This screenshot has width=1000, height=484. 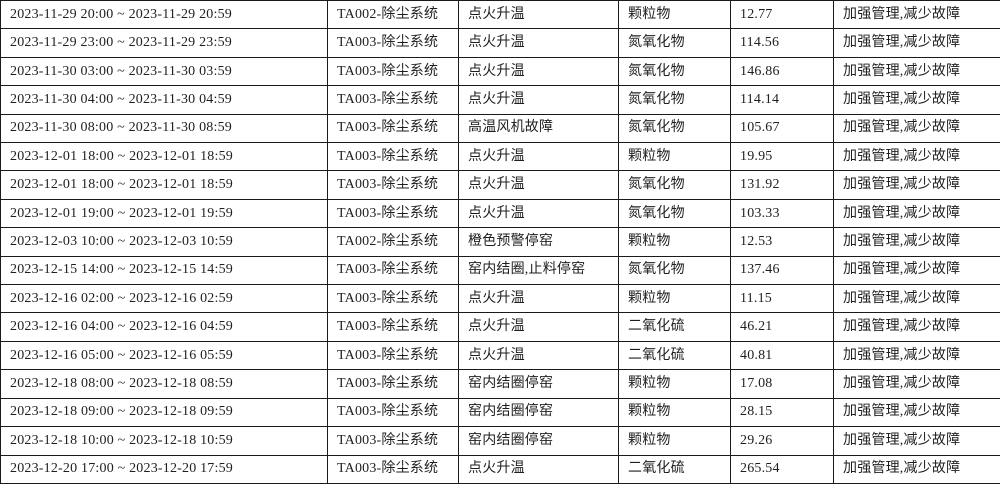 What do you see at coordinates (782, 213) in the screenshot?
I see `cell-value: 103.33` at bounding box center [782, 213].